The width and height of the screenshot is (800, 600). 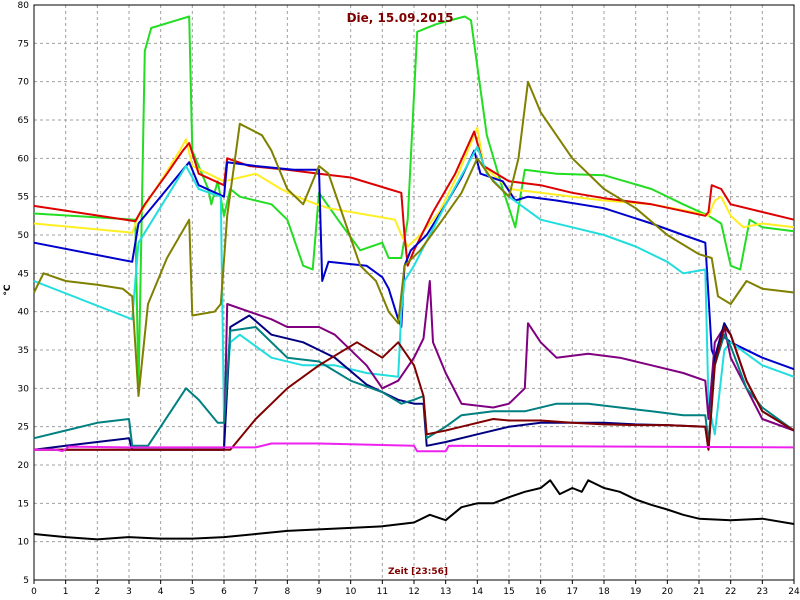 What do you see at coordinates (97, 592) in the screenshot?
I see `x-tick-label: 2` at bounding box center [97, 592].